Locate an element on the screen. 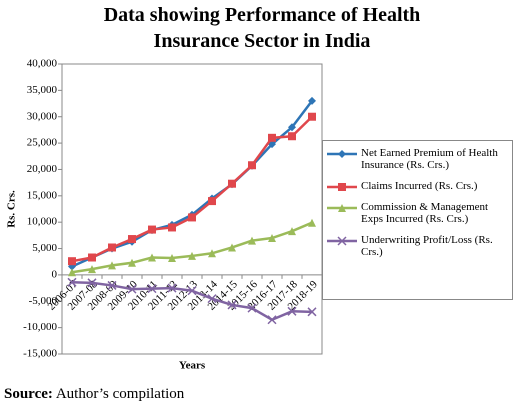 Image resolution: width=520 pixels, height=408 pixels. legend-entry: Claims Incurred (Rs. Crs.) is located at coordinates (417, 186).